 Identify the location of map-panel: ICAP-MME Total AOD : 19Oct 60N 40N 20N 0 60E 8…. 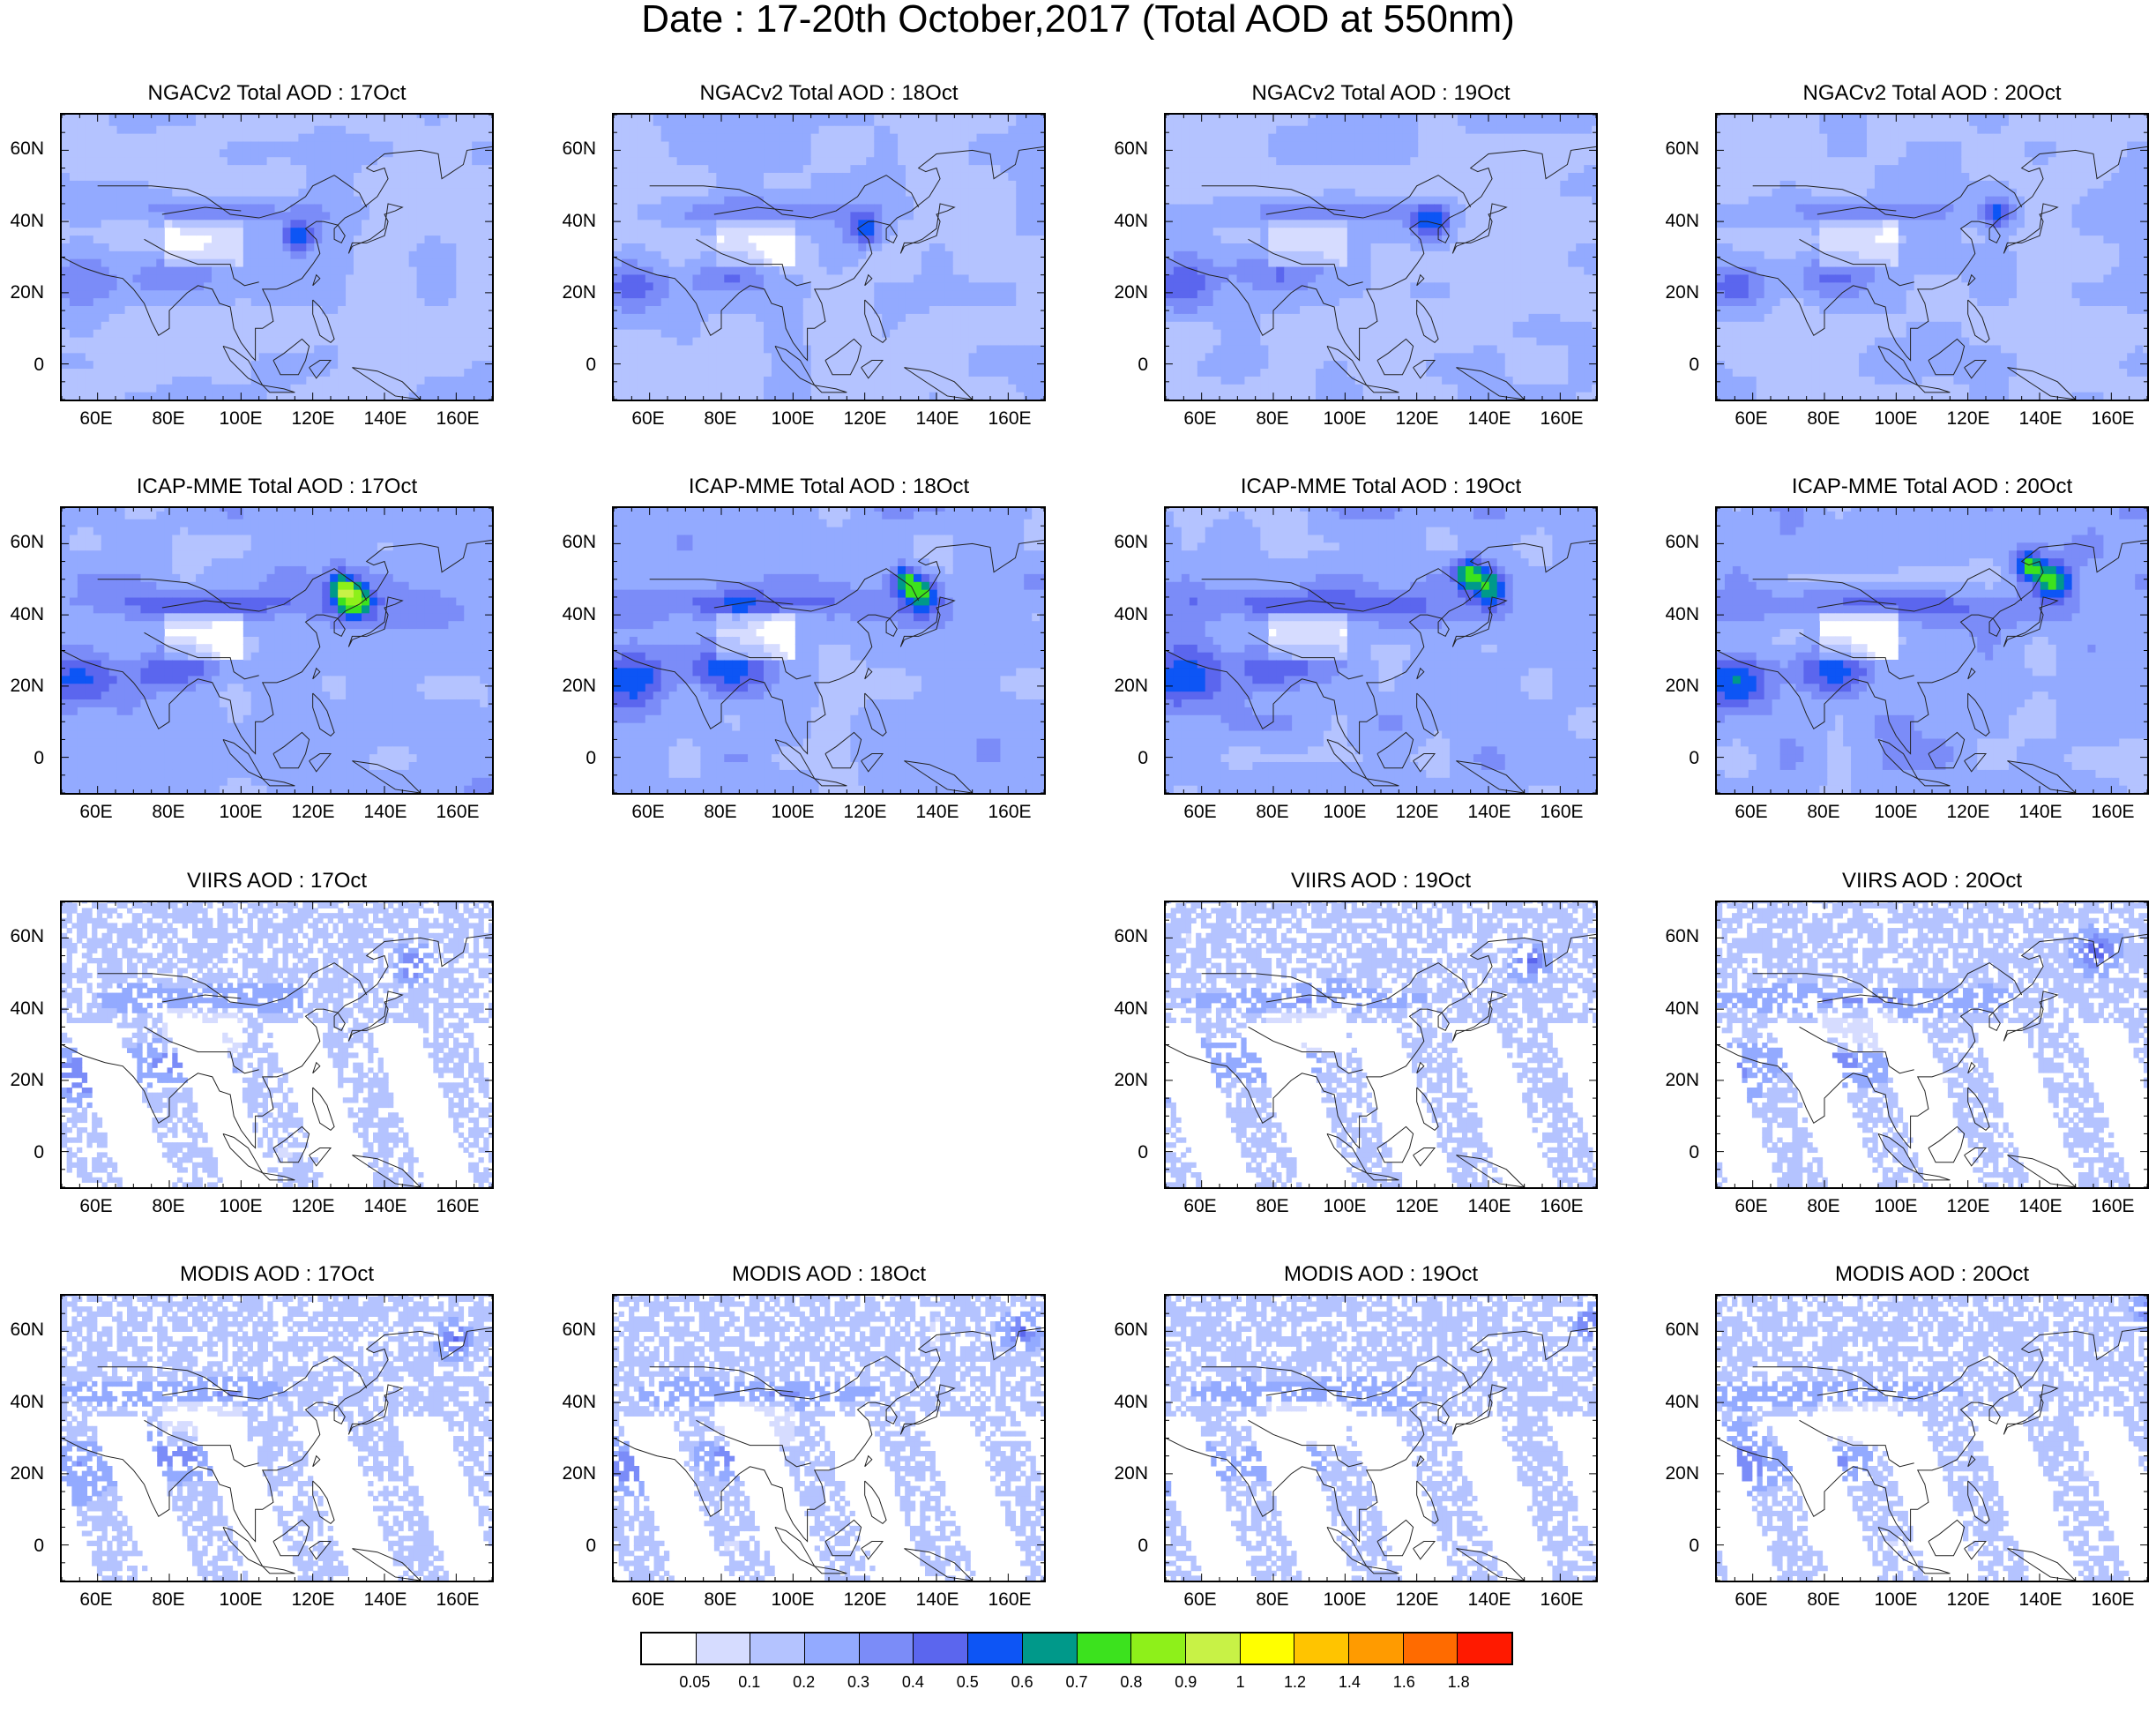
(1351, 664).